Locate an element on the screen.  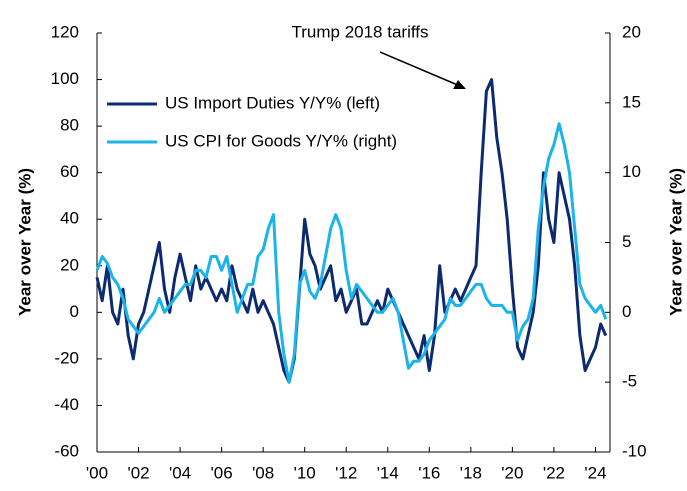
y2-tick-label: 10 is located at coordinates (631, 171).